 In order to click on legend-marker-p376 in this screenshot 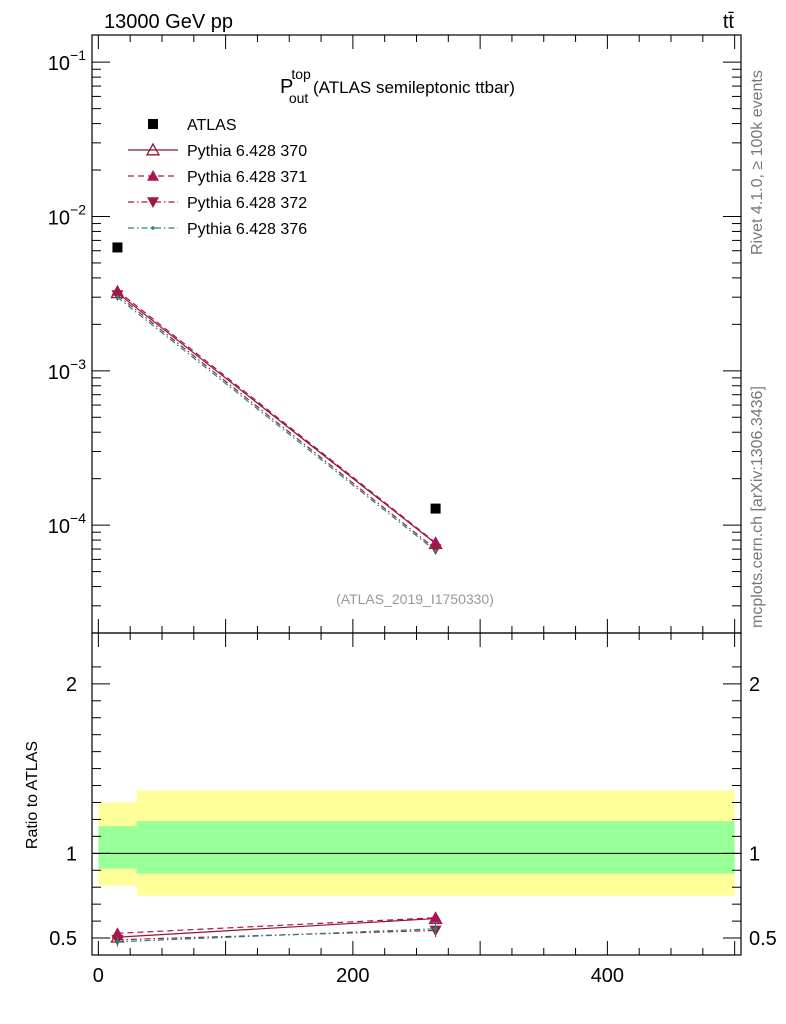, I will do `click(153, 228)`.